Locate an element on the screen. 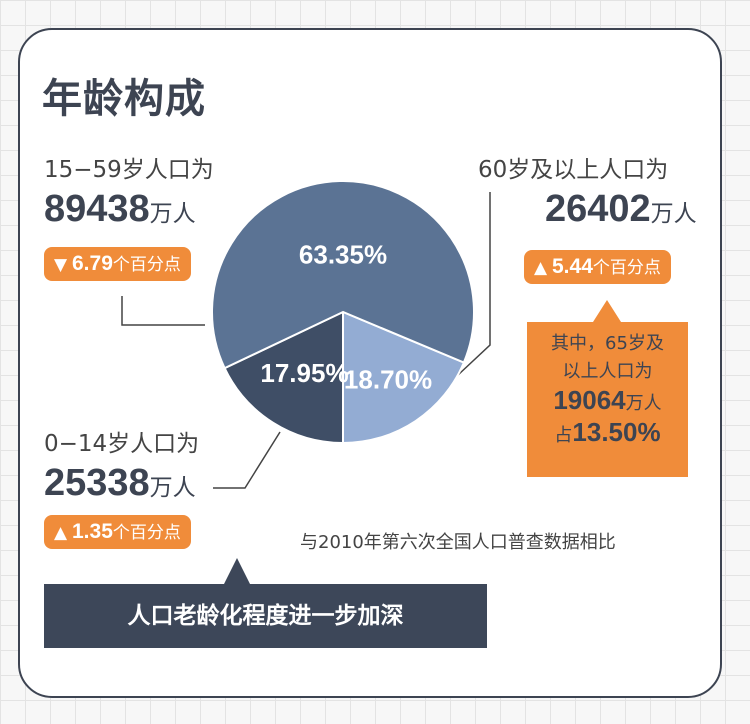 The width and height of the screenshot is (750, 724). conclusion-banner: 人口老龄化程度进一步加深 is located at coordinates (265, 603).